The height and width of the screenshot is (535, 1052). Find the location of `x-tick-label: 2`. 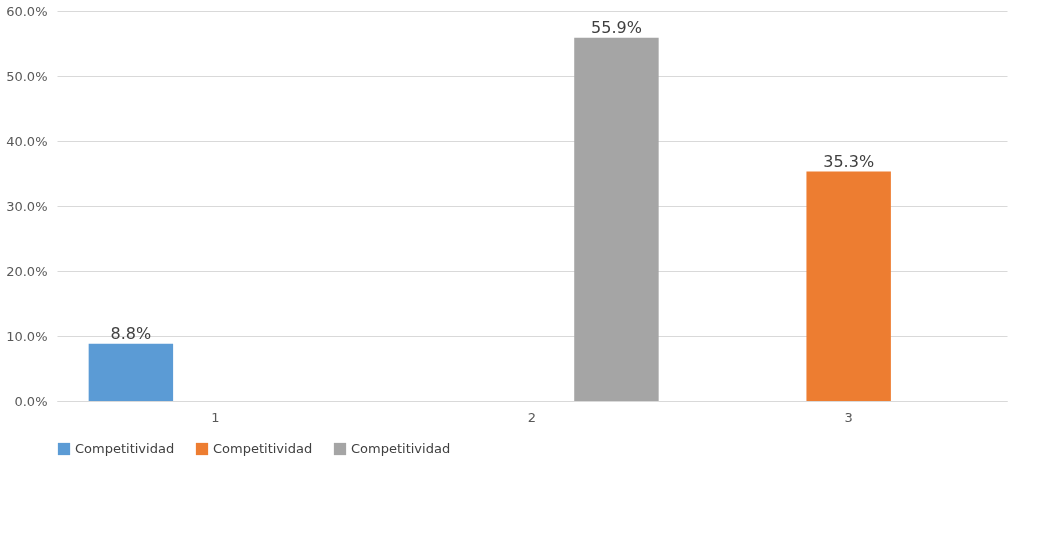

x-tick-label: 2 is located at coordinates (532, 417).